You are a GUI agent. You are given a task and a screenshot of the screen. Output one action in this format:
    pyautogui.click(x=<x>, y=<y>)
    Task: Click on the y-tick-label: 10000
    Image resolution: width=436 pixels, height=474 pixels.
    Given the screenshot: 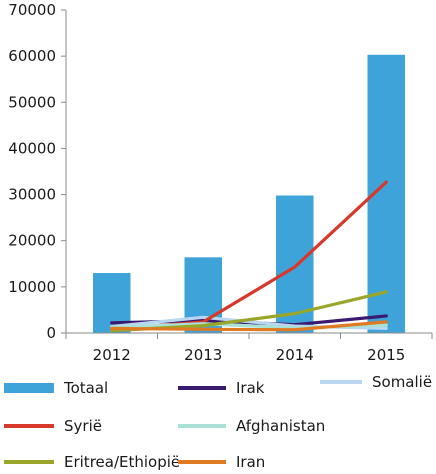 What is the action you would take?
    pyautogui.click(x=32, y=287)
    